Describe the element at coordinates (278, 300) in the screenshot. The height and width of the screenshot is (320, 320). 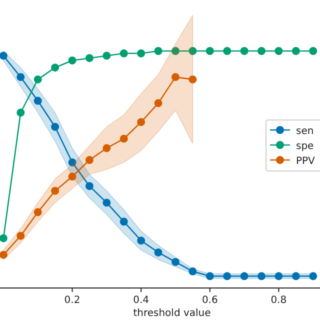
I see `x-tick-label: 0.8` at that location.